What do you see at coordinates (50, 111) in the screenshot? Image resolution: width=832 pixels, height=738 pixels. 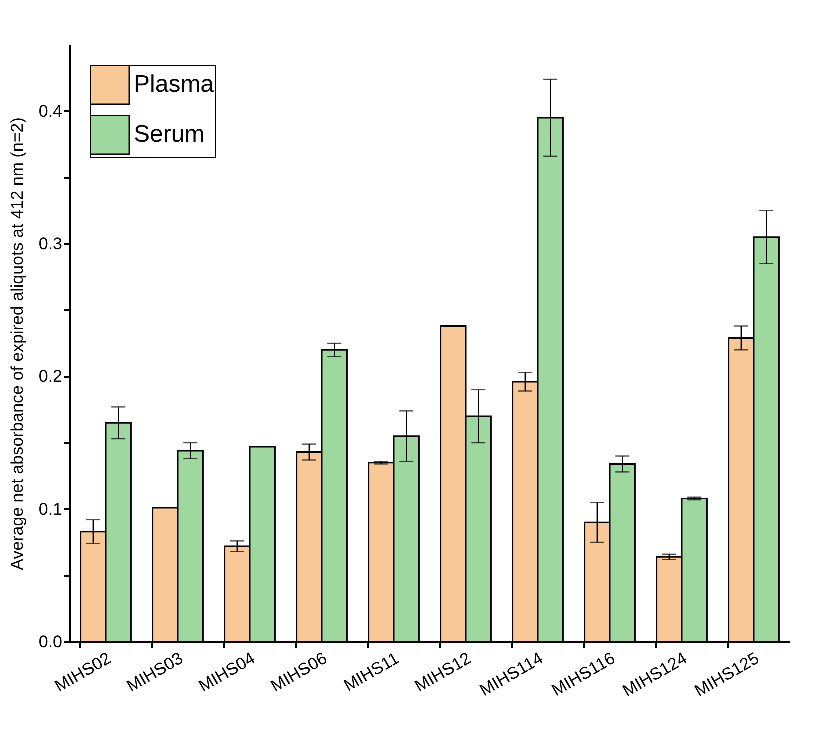 I see `y-tick-label: 0.4` at bounding box center [50, 111].